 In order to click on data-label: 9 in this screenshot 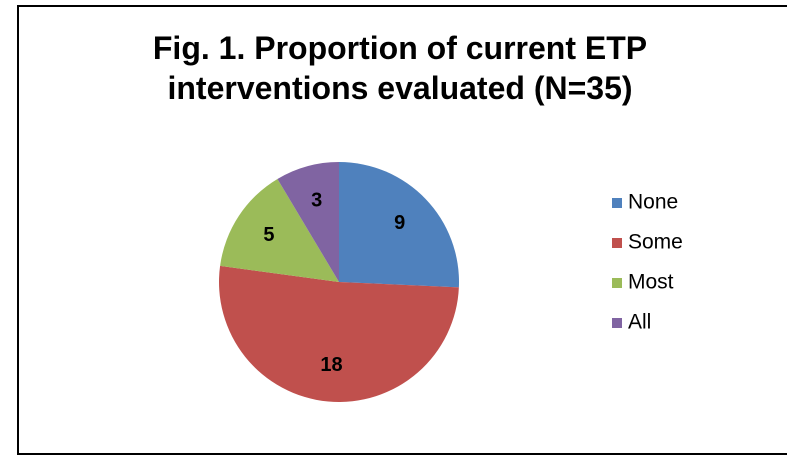, I will do `click(399, 223)`.